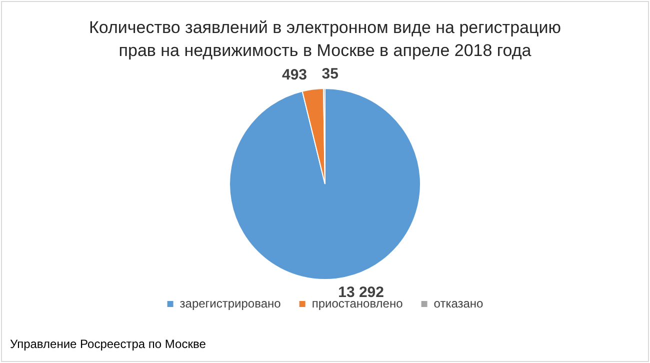 The height and width of the screenshot is (363, 650). Describe the element at coordinates (231, 303) in the screenshot. I see `legend-label: зарегистрировано` at that location.